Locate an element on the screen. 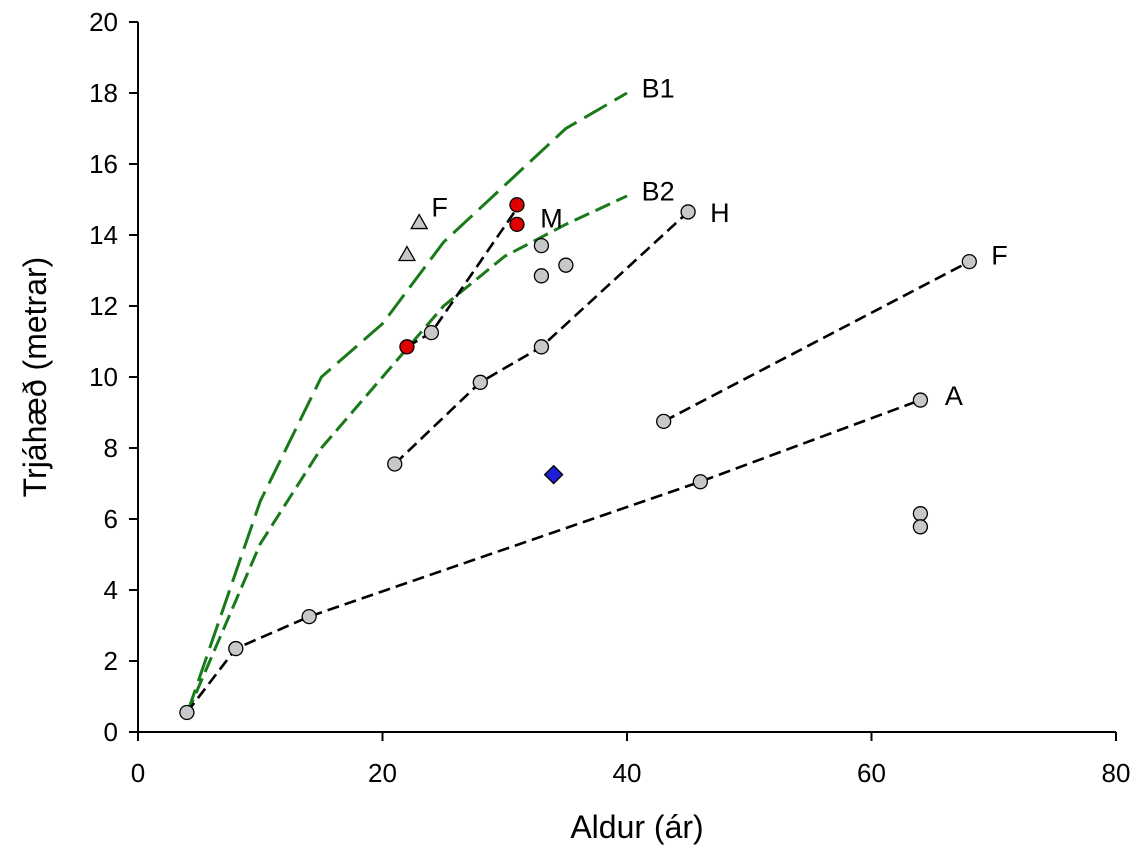  series-line-f is located at coordinates (816, 341).